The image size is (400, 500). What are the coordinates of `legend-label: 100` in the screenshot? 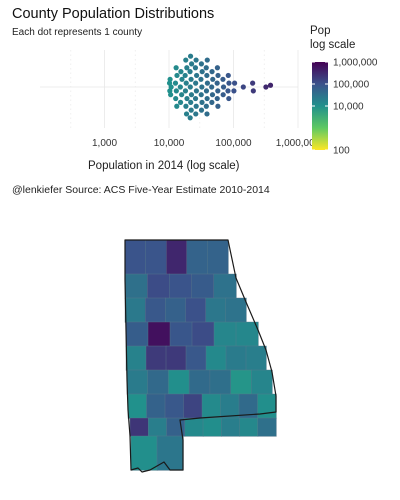 It's located at (341, 151).